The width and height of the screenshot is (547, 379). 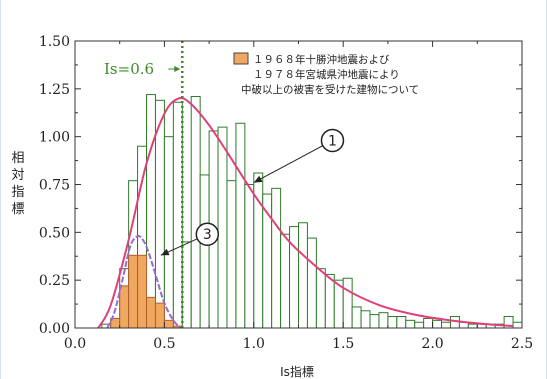 I want to click on callout-1-arrow, so click(x=288, y=164).